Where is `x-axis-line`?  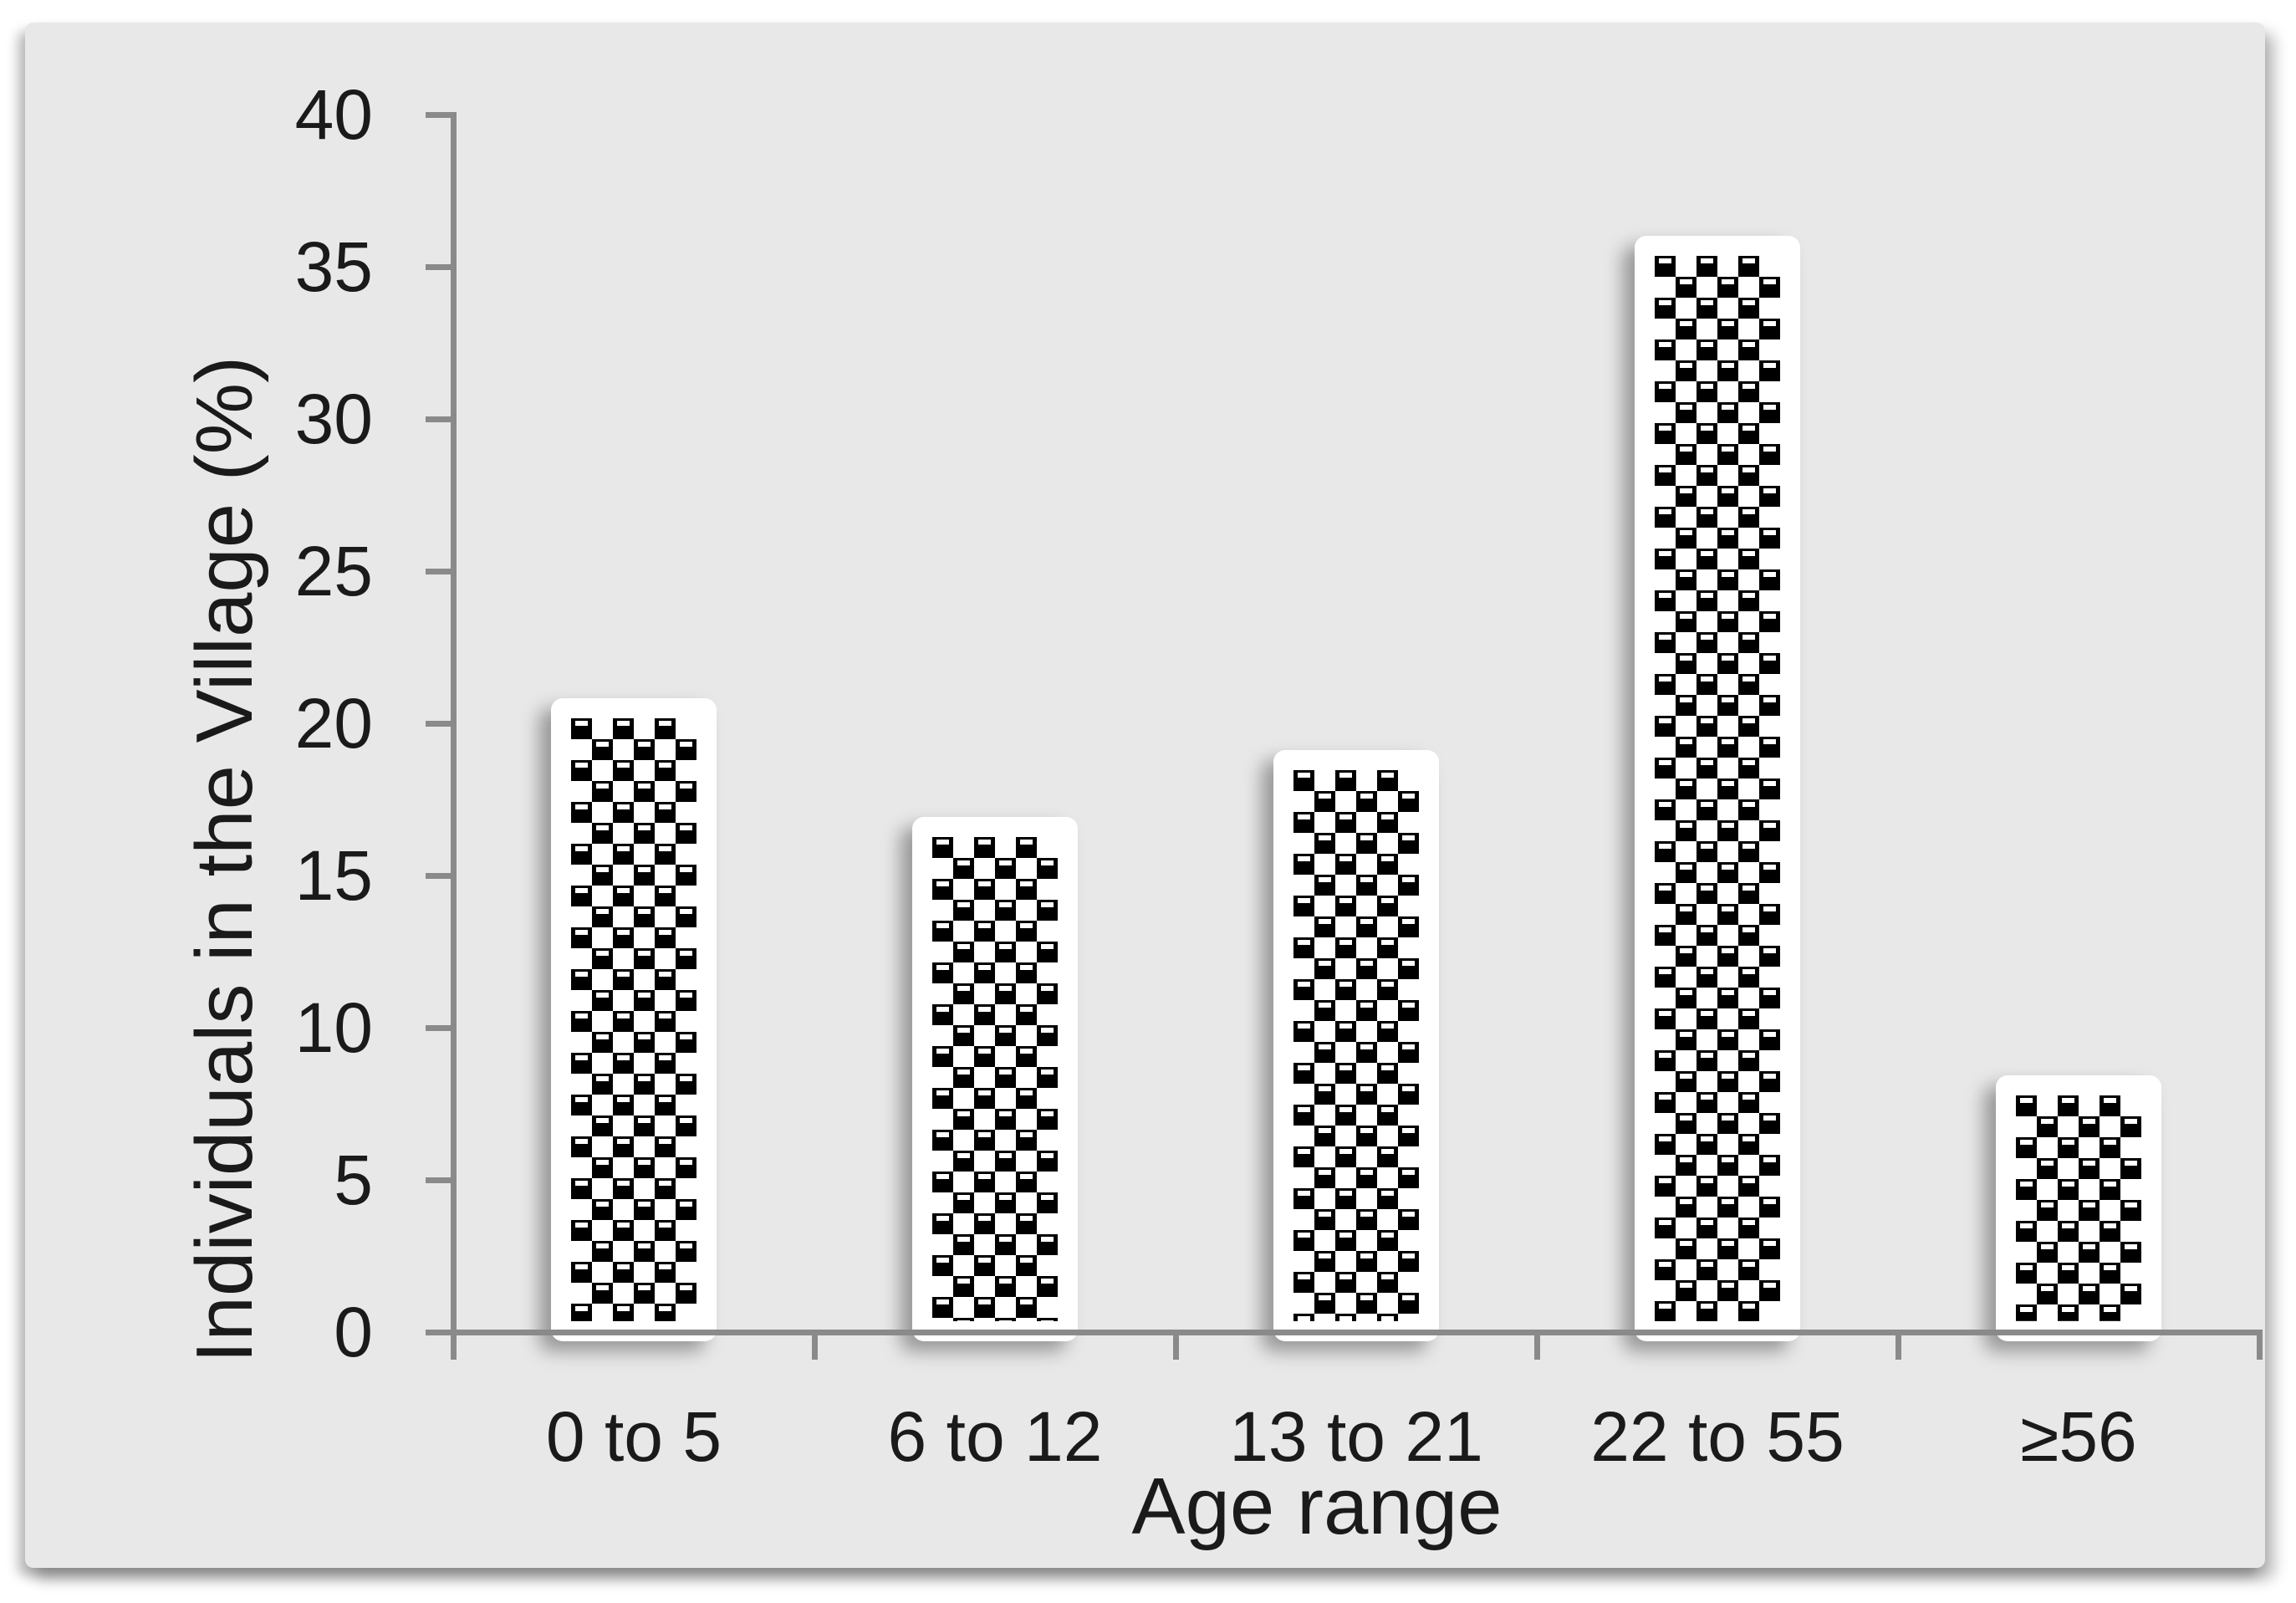 x-axis-line is located at coordinates (1357, 1332).